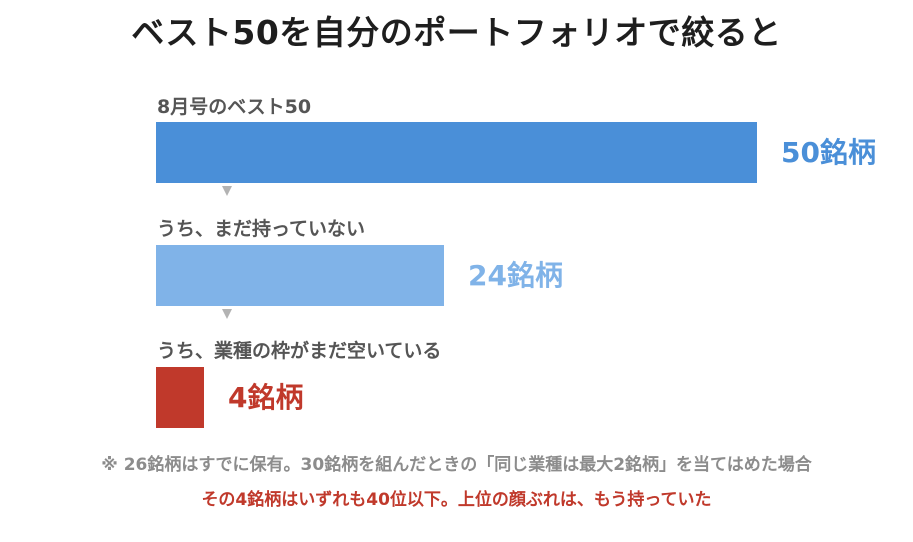  I want to click on bar-sector-open, so click(180, 397).